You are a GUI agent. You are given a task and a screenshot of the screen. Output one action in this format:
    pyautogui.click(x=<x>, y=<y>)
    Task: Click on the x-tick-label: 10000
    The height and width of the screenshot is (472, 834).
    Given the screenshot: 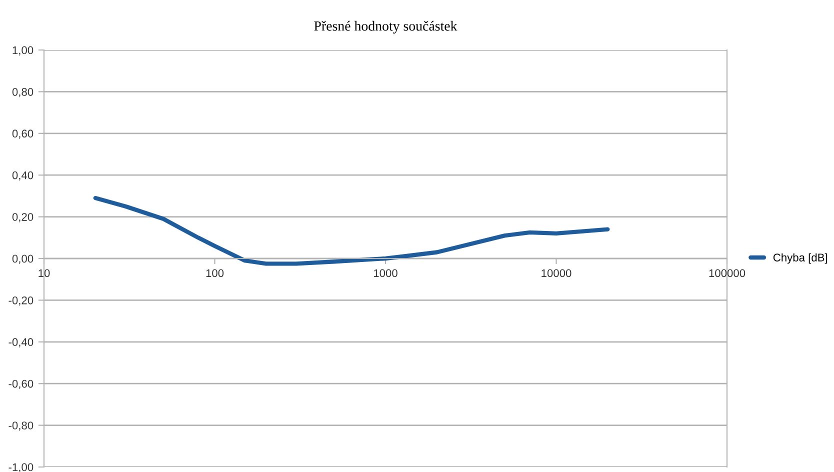 What is the action you would take?
    pyautogui.click(x=557, y=273)
    